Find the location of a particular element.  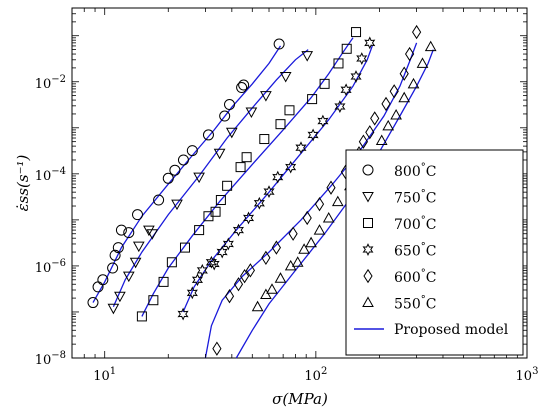

legend-marker-triangle-up is located at coordinates (368, 301).